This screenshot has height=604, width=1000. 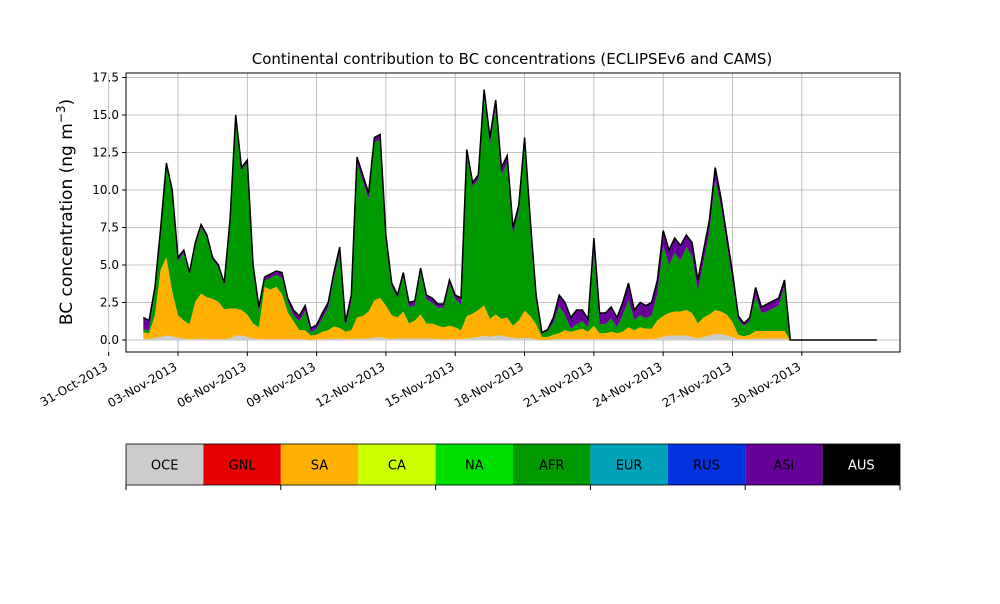 I want to click on x-tick-label: 30-Nov-2013, so click(x=766, y=384).